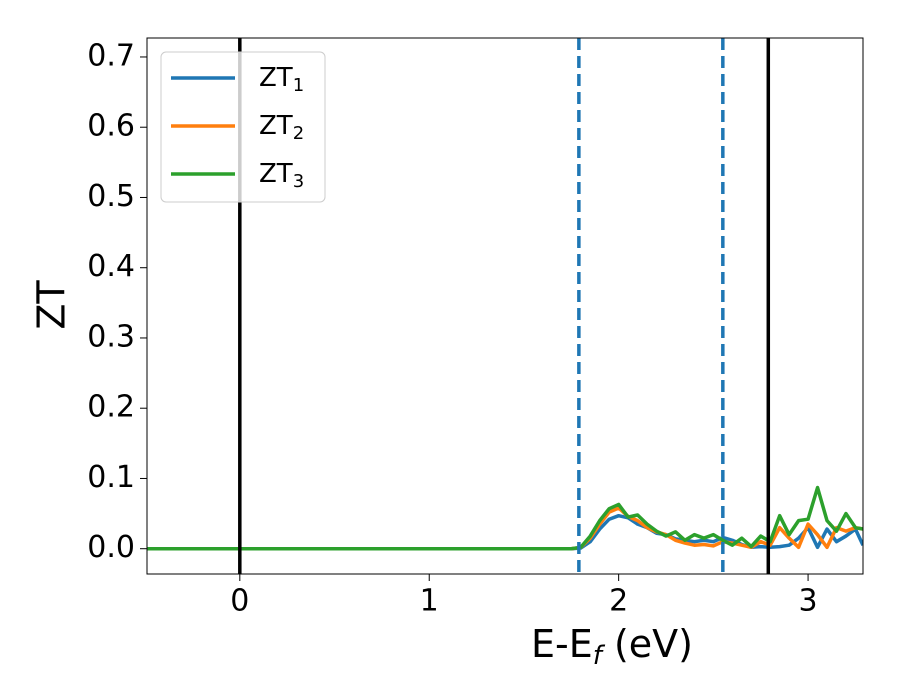 The width and height of the screenshot is (900, 700). What do you see at coordinates (111, 126) in the screenshot?
I see `y-tick-label: 0.6` at bounding box center [111, 126].